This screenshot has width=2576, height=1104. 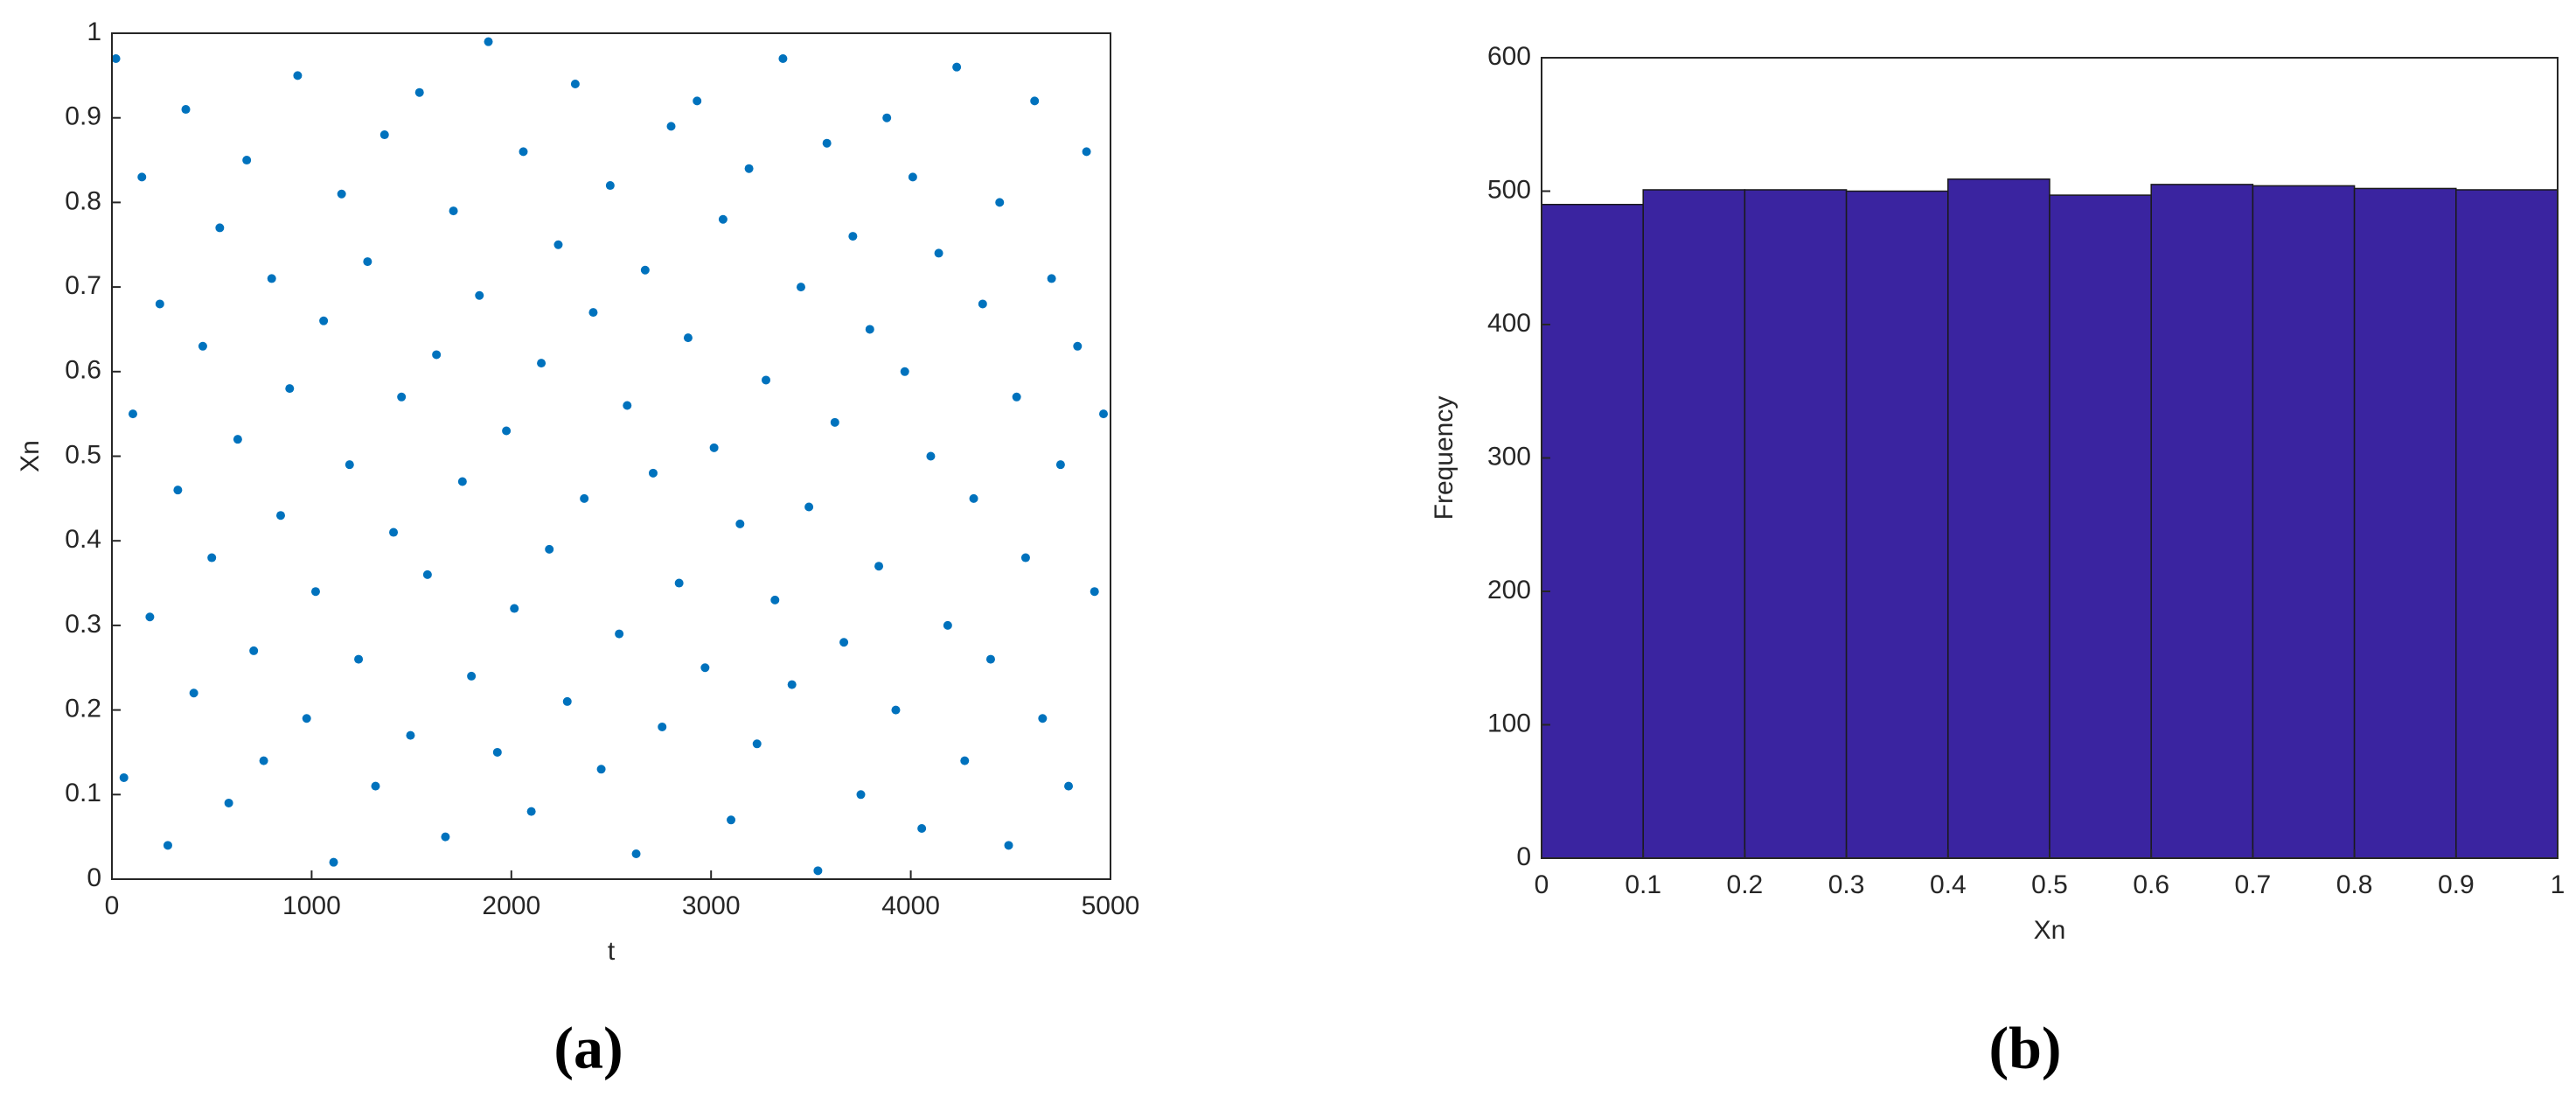 I want to click on x-tick-label: 0.2, so click(x=1745, y=885).